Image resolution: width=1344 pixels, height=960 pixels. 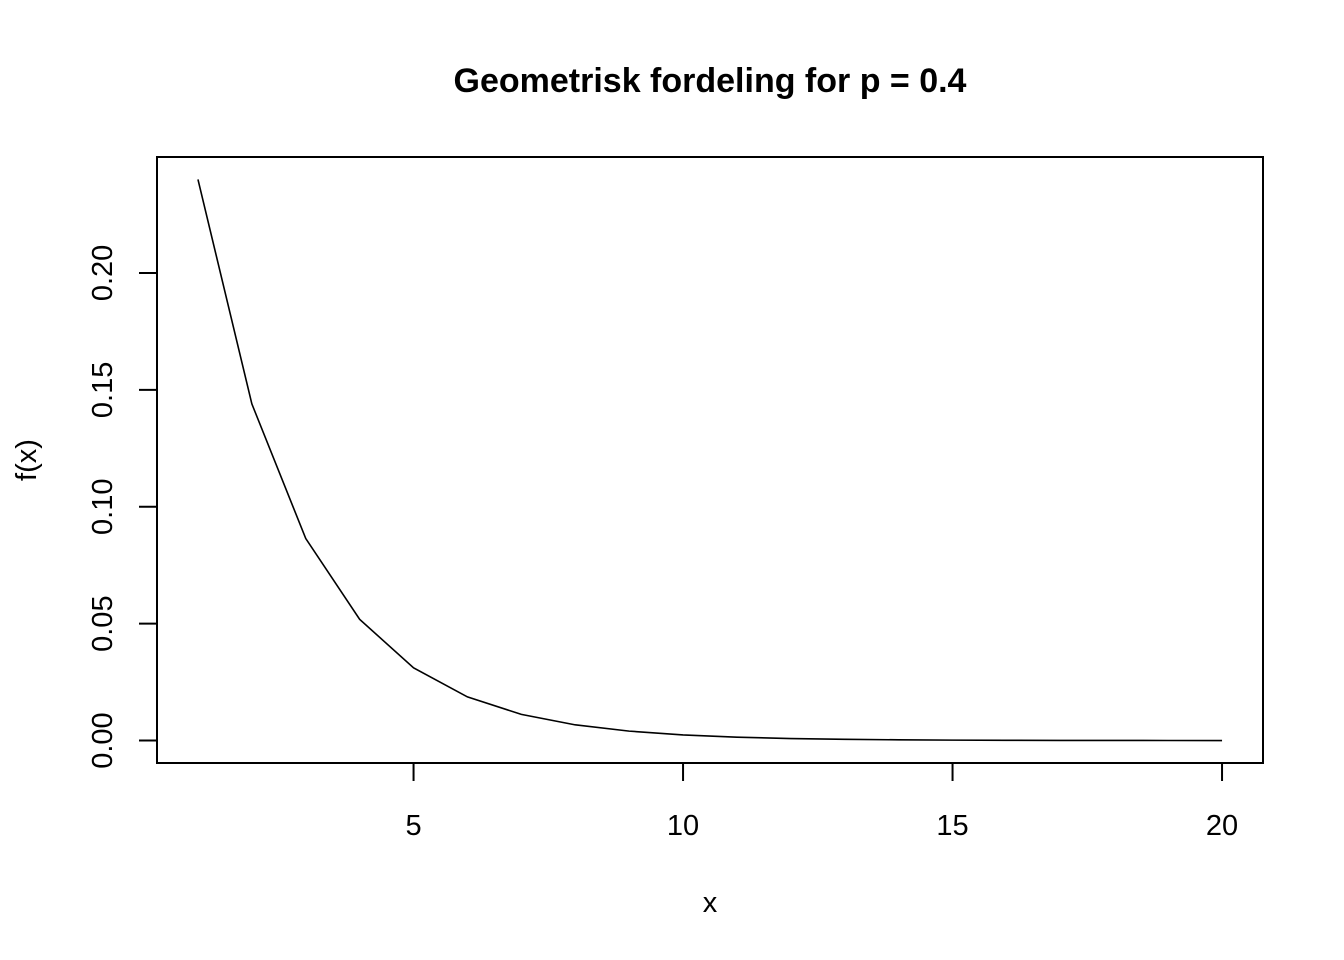 I want to click on chart-title: Geometrisk fordeling for p = 0.4, so click(x=710, y=81).